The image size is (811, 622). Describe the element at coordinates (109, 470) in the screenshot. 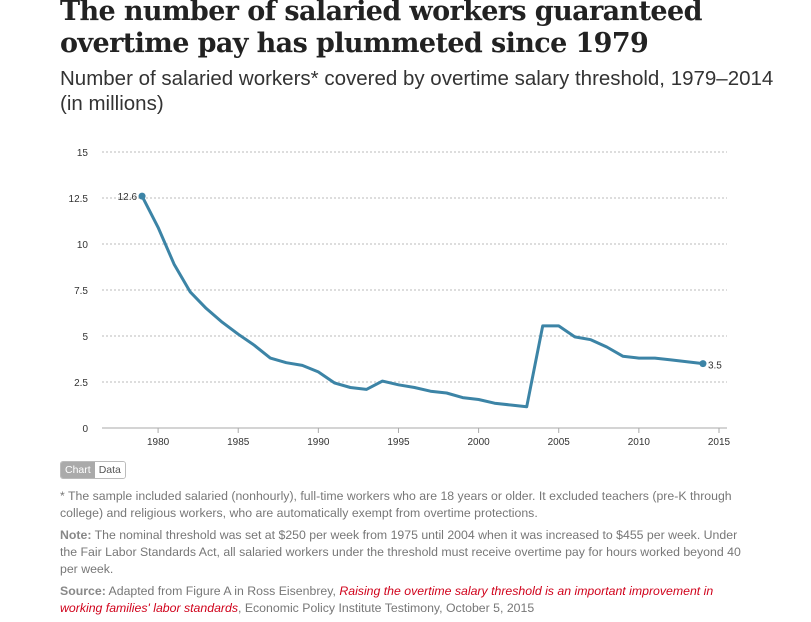

I see `data-tab: Data` at that location.